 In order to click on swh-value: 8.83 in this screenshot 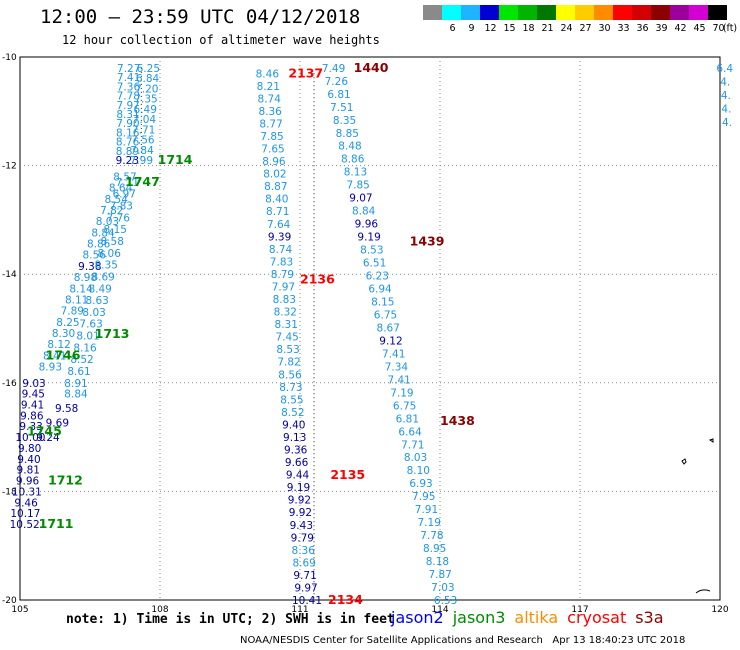, I will do `click(284, 300)`.